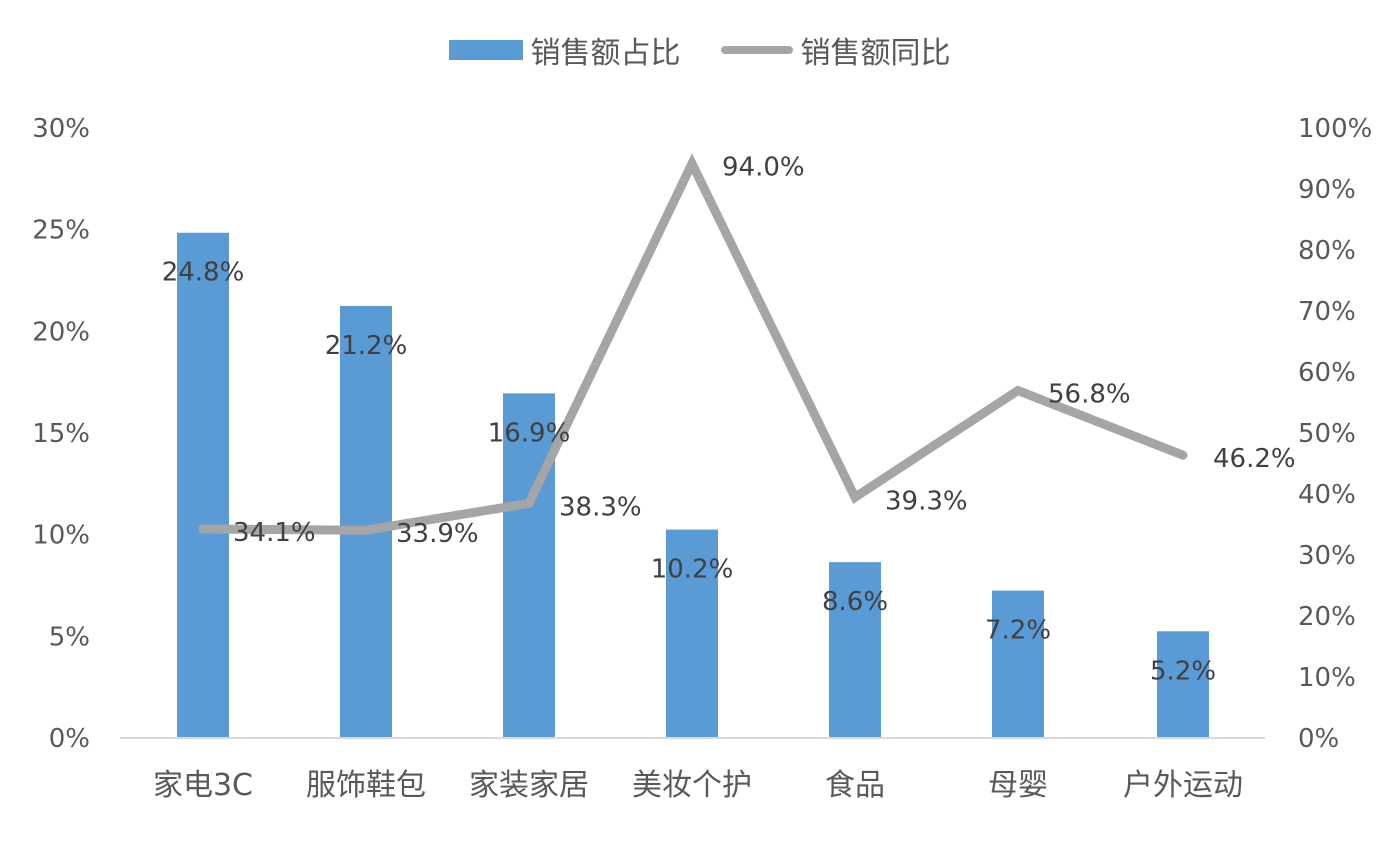  Describe the element at coordinates (1327, 678) in the screenshot. I see `right-axis-tick-label: 10%` at that location.